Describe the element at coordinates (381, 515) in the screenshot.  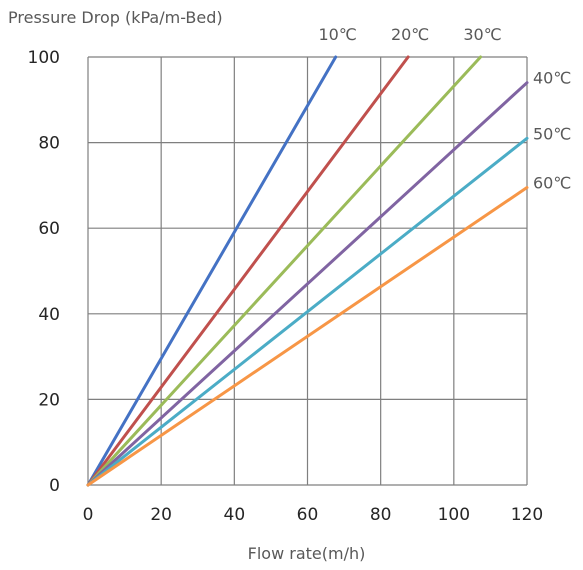
I see `x-tick-label: 80` at that location.